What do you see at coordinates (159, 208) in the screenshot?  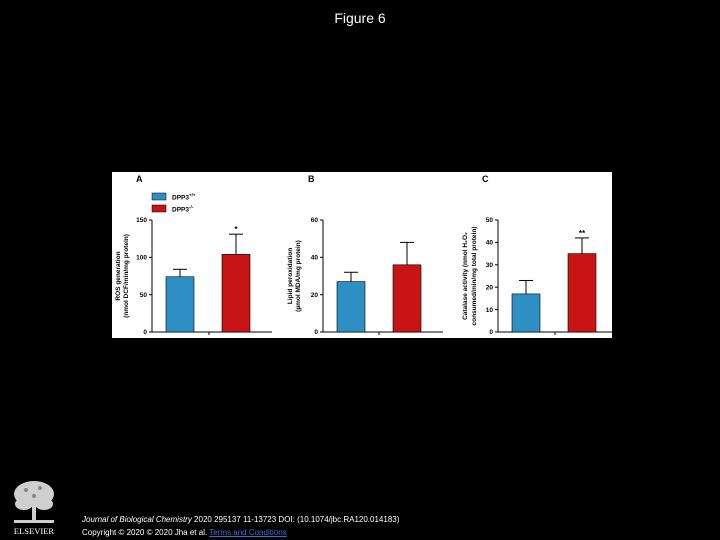 I see `legend-swatch-ko` at bounding box center [159, 208].